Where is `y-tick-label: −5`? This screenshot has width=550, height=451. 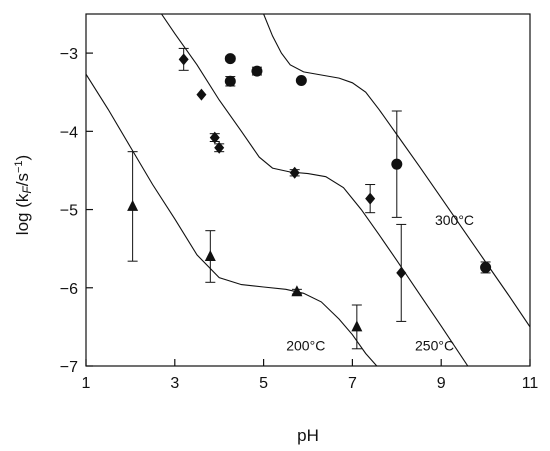
y-tick-label: −5 is located at coordinates (69, 211).